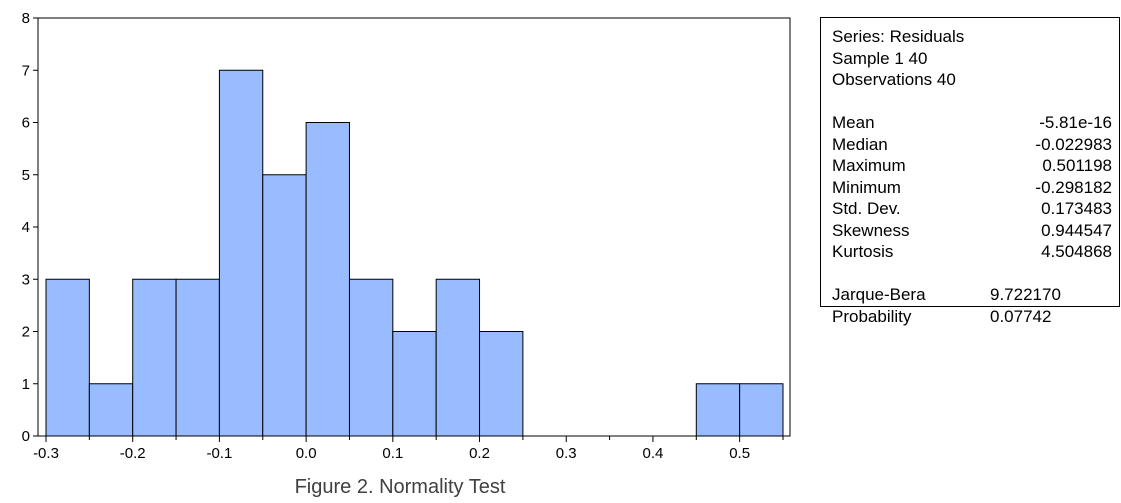  What do you see at coordinates (1025, 294) in the screenshot?
I see `stat-value: 9.722170` at bounding box center [1025, 294].